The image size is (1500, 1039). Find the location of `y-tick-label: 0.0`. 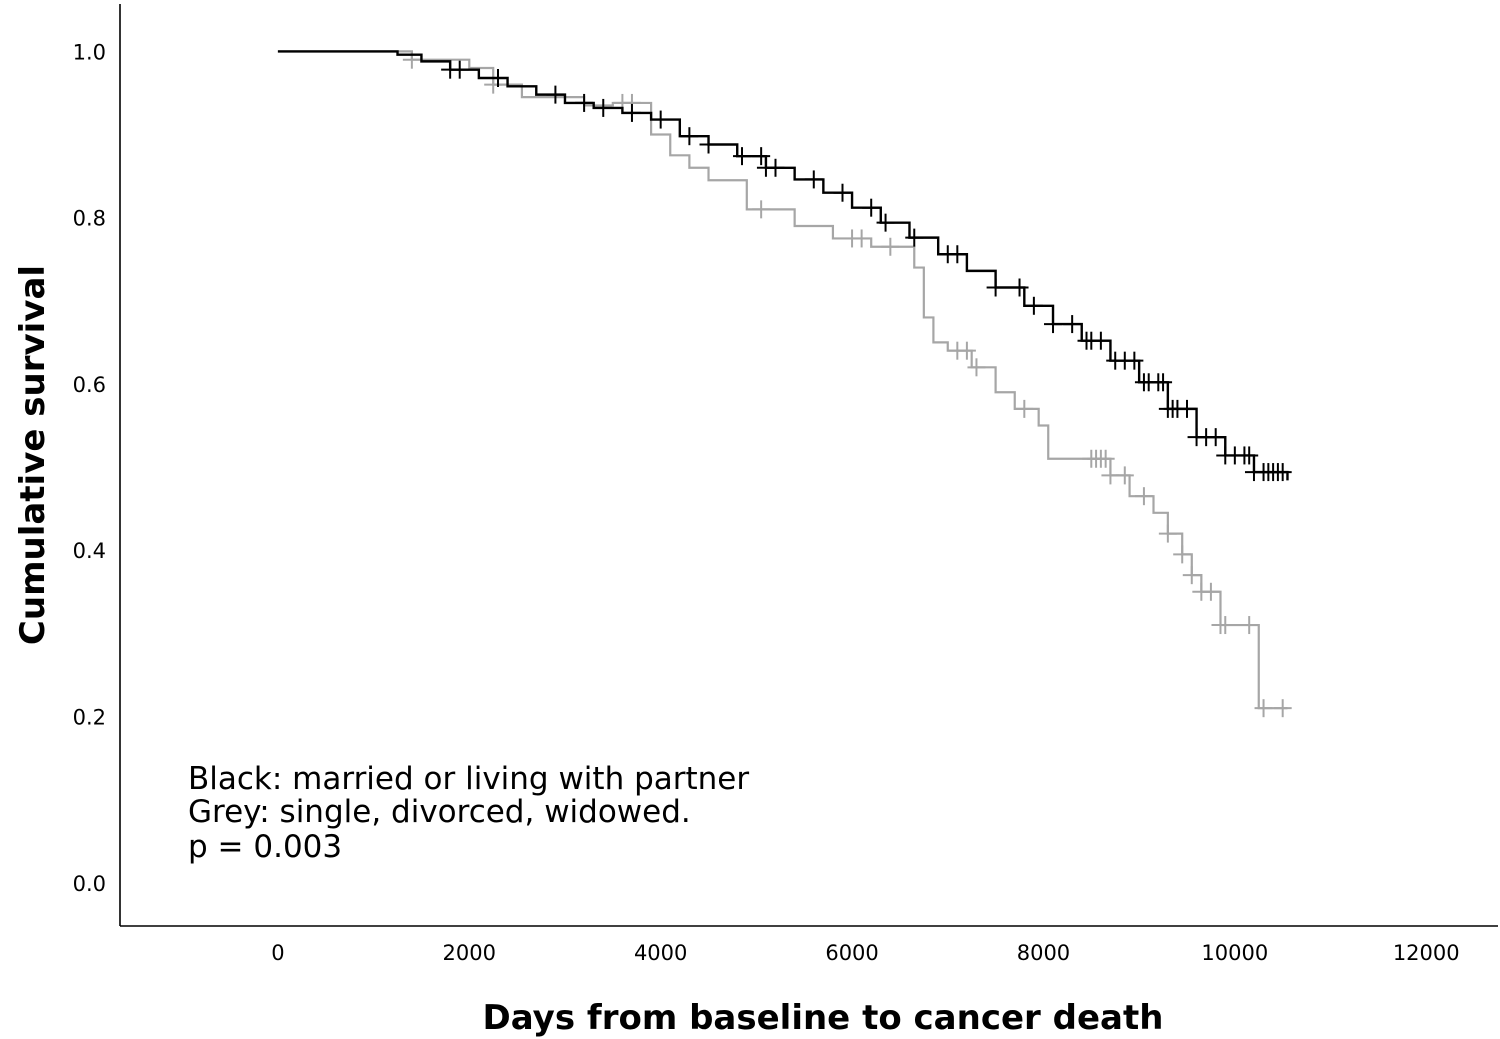

y-tick-label: 0.0 is located at coordinates (89, 884).